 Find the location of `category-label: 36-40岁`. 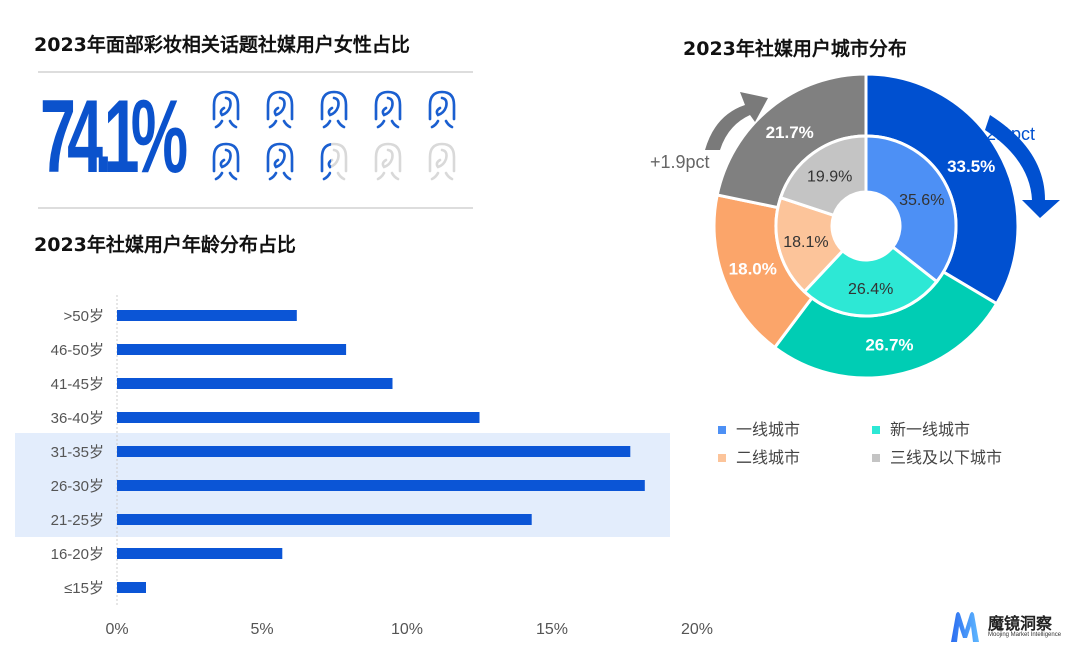

category-label: 36-40岁 is located at coordinates (77, 418).